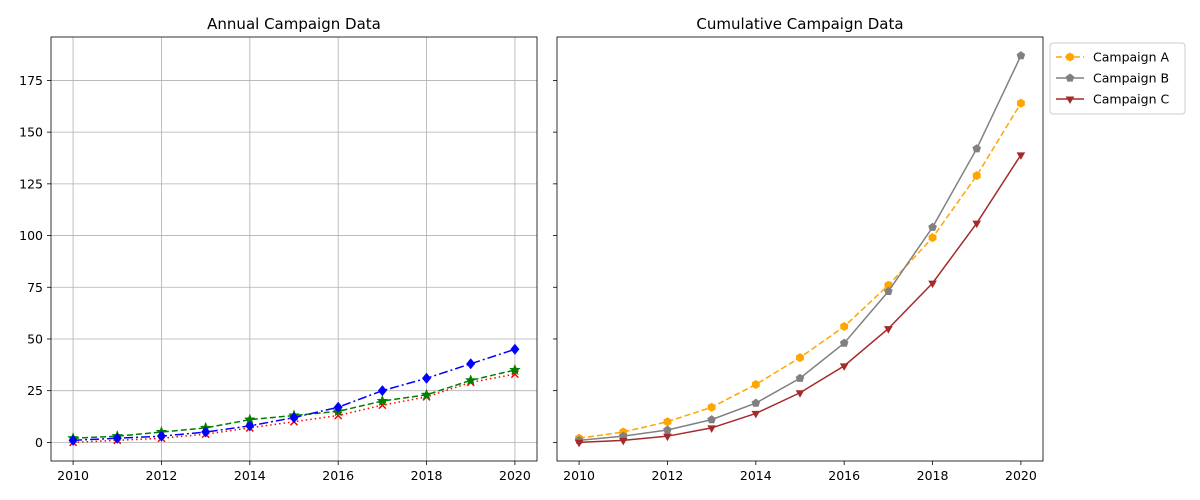  Describe the element at coordinates (799, 24) in the screenshot. I see `chart-title: Cumulative Campaign Data` at that location.